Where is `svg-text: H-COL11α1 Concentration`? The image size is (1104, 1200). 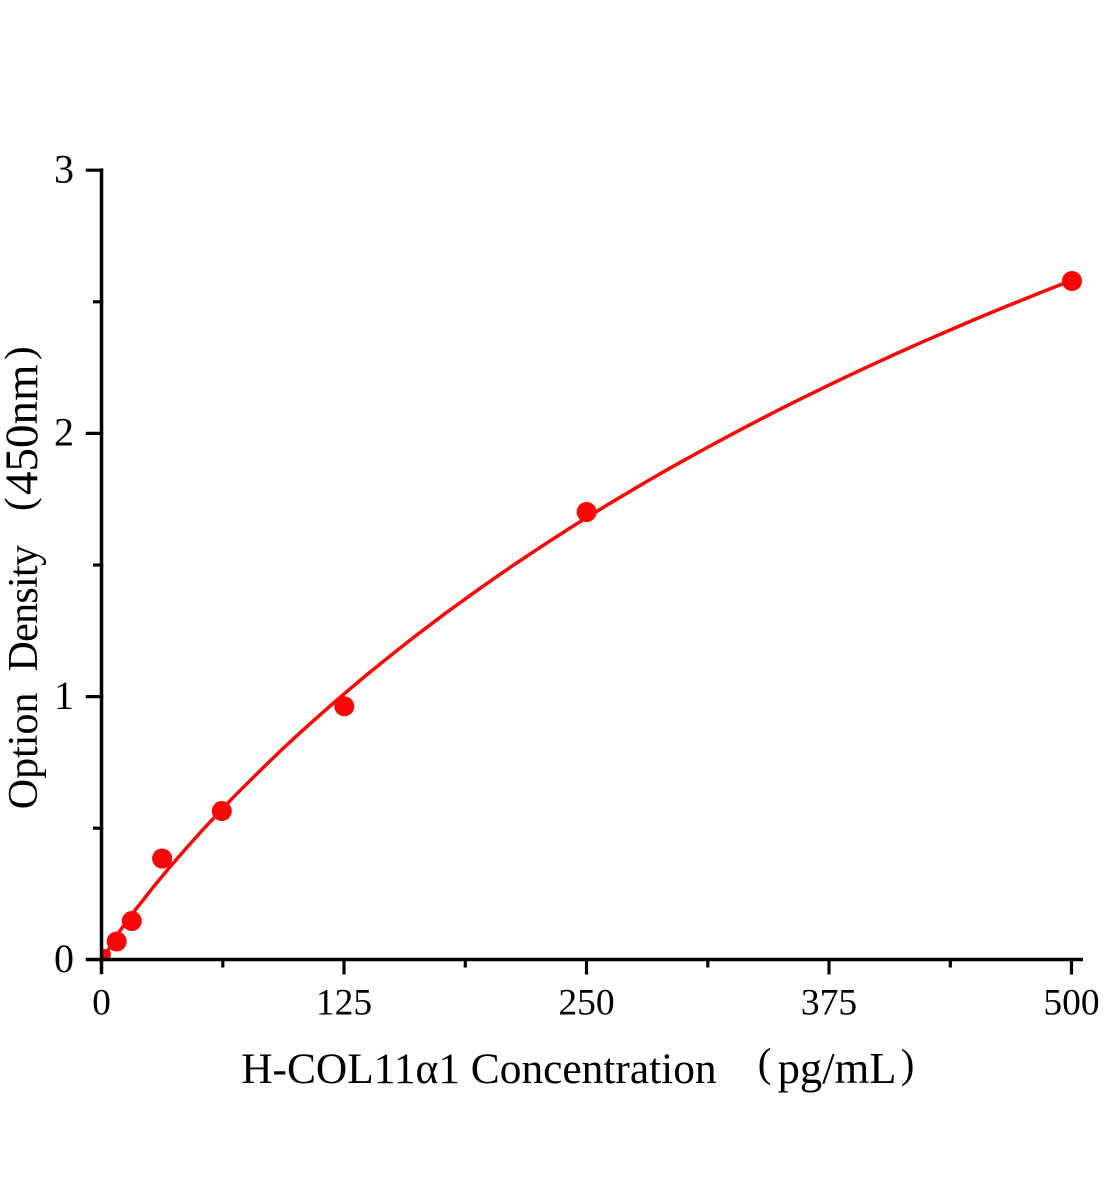
svg-text: H-COL11α1 Concentration is located at coordinates (479, 1069).